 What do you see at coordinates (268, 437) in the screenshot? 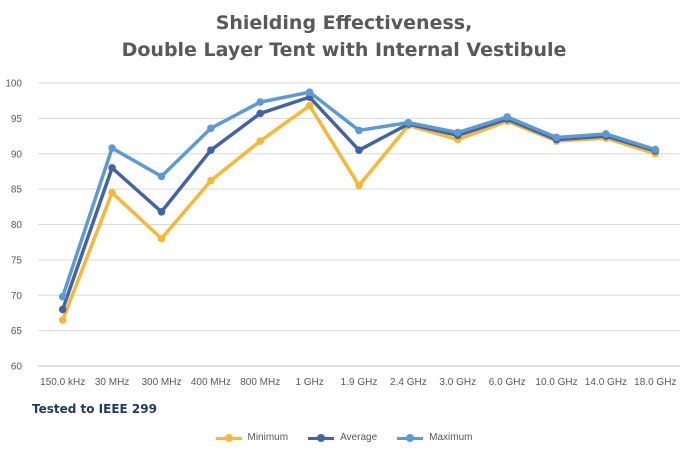
I see `legend-label: Minimum` at bounding box center [268, 437].